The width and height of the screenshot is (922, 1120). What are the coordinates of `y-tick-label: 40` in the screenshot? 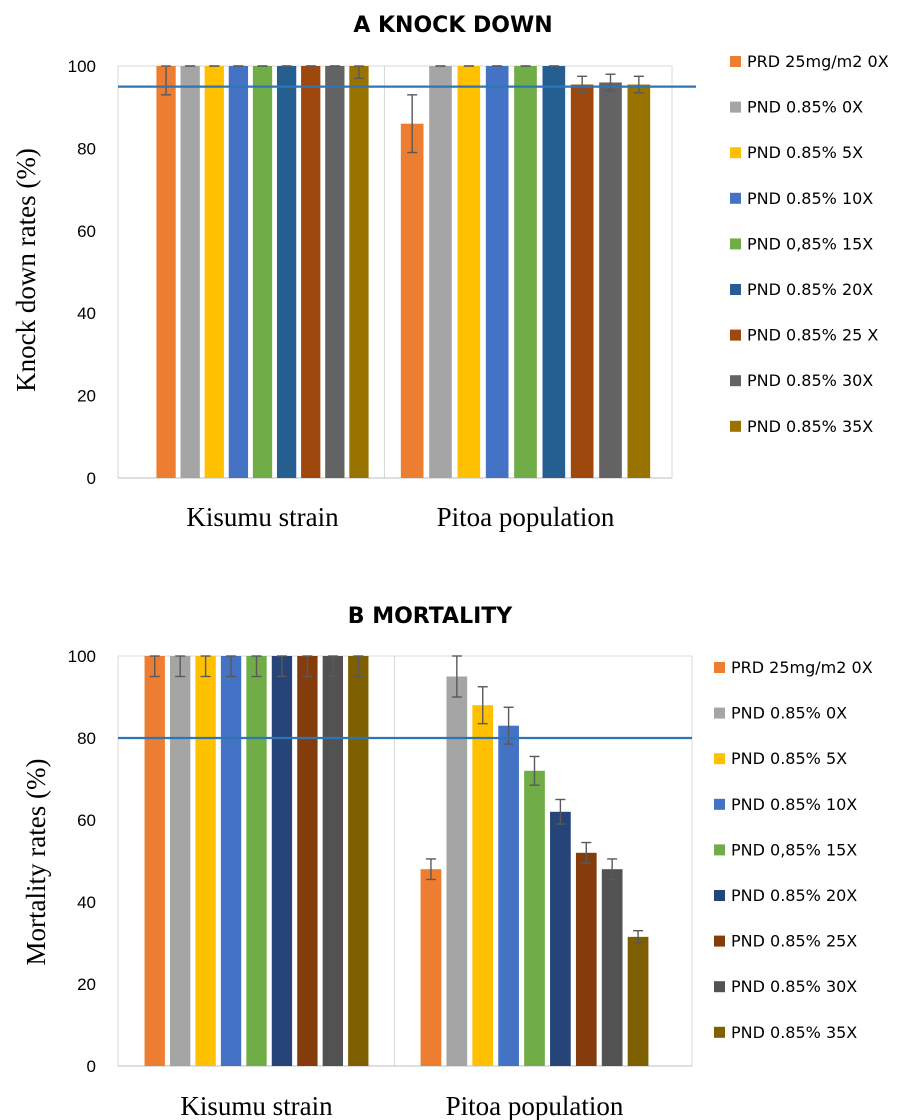 It's located at (86, 313).